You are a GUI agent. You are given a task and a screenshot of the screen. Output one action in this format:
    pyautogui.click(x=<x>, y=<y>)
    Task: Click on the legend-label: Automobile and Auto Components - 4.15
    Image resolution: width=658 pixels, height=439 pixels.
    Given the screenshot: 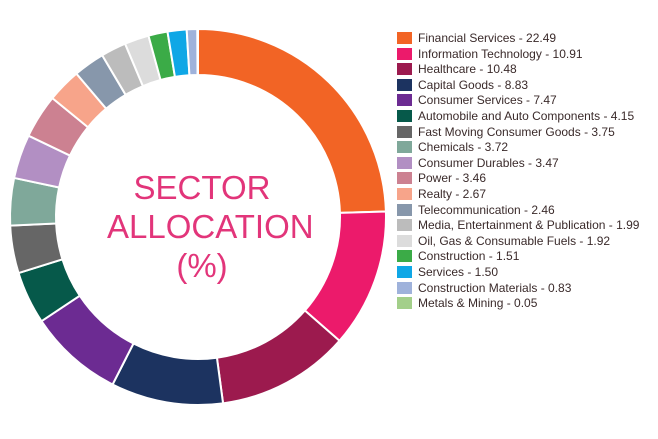 What is the action you would take?
    pyautogui.click(x=526, y=115)
    